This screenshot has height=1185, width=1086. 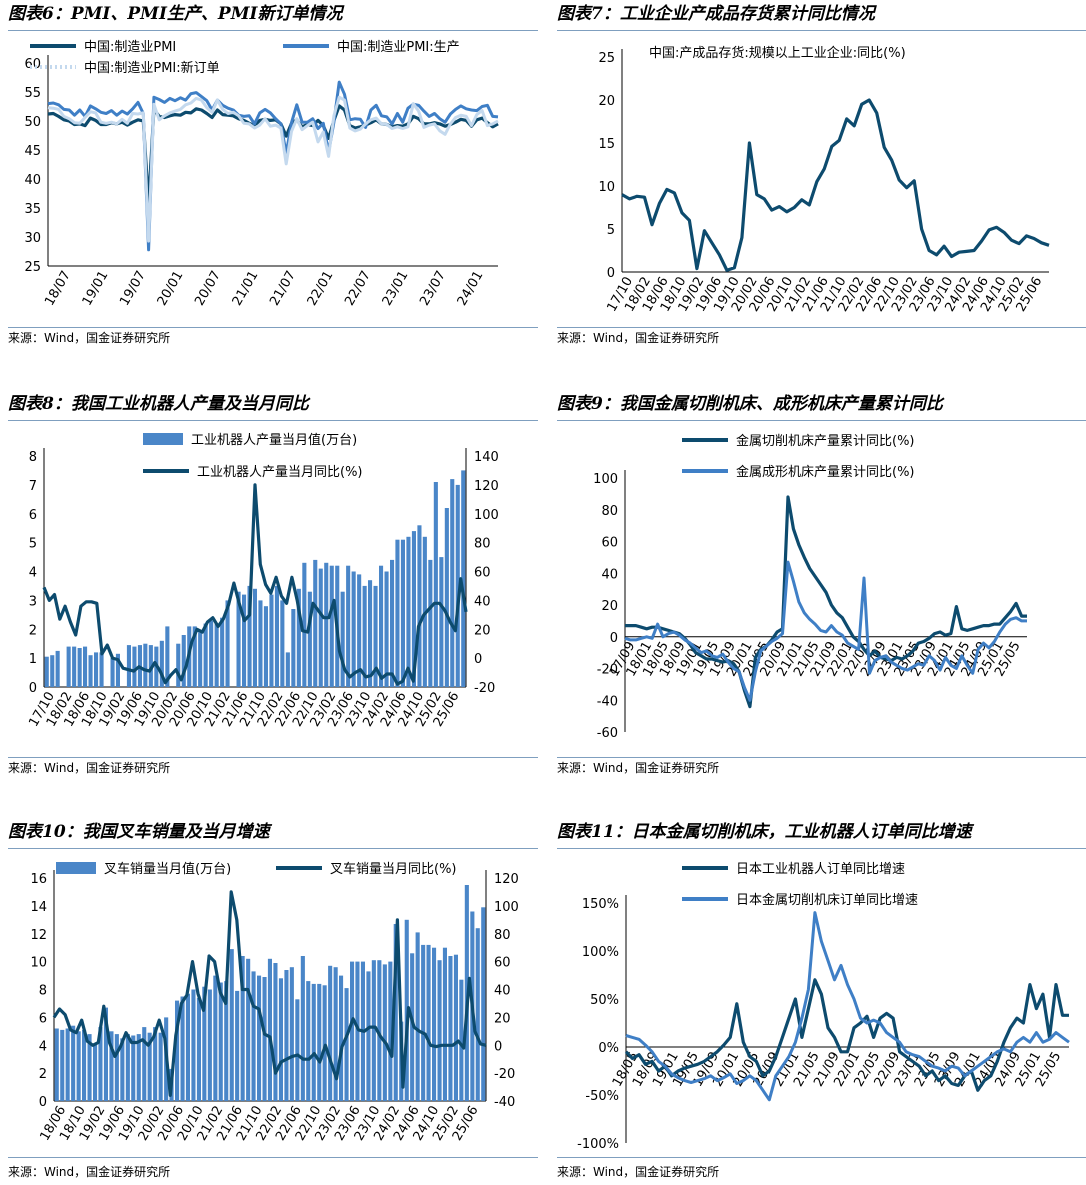 What do you see at coordinates (32, 122) in the screenshot?
I see `y-tick-label: 50` at bounding box center [32, 122].